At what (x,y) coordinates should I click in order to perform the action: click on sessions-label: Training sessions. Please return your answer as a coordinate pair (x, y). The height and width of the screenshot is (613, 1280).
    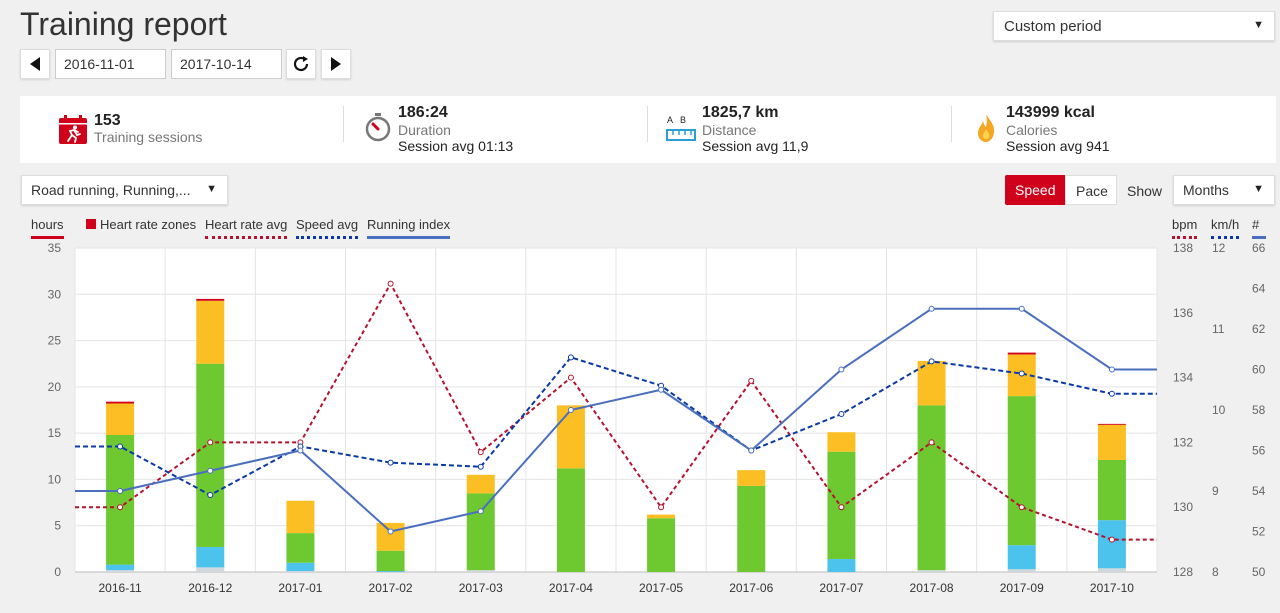
    Looking at the image, I should click on (148, 137).